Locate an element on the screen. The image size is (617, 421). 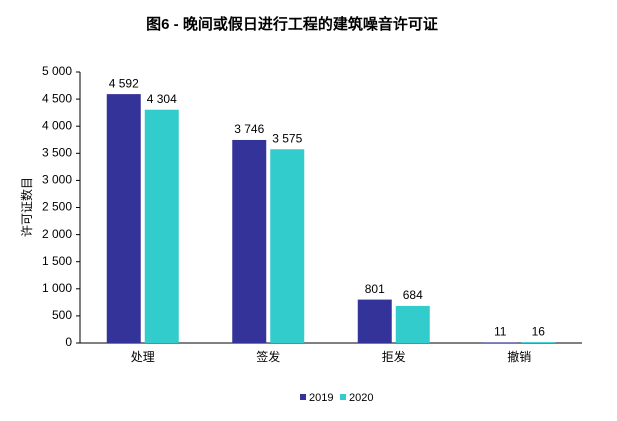
y-tick-label: 1 500 is located at coordinates (57, 261).